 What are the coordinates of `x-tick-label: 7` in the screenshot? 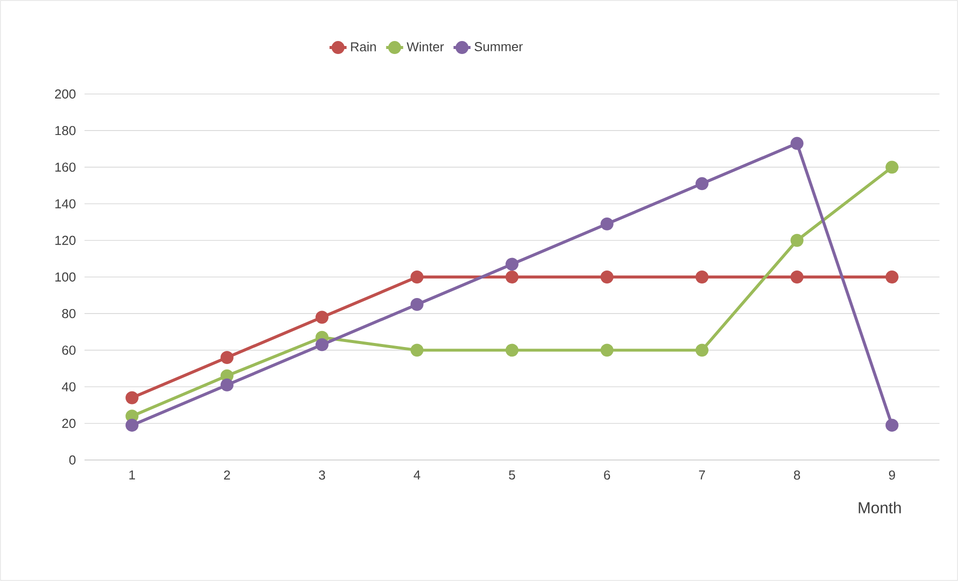 It's located at (702, 475).